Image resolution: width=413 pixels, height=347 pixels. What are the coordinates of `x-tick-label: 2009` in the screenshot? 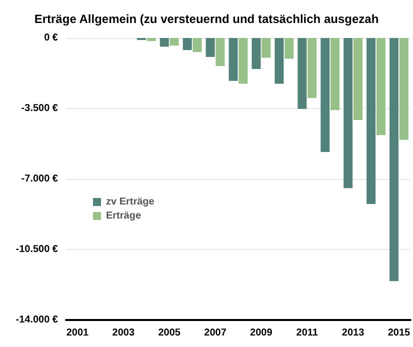 It's located at (261, 333).